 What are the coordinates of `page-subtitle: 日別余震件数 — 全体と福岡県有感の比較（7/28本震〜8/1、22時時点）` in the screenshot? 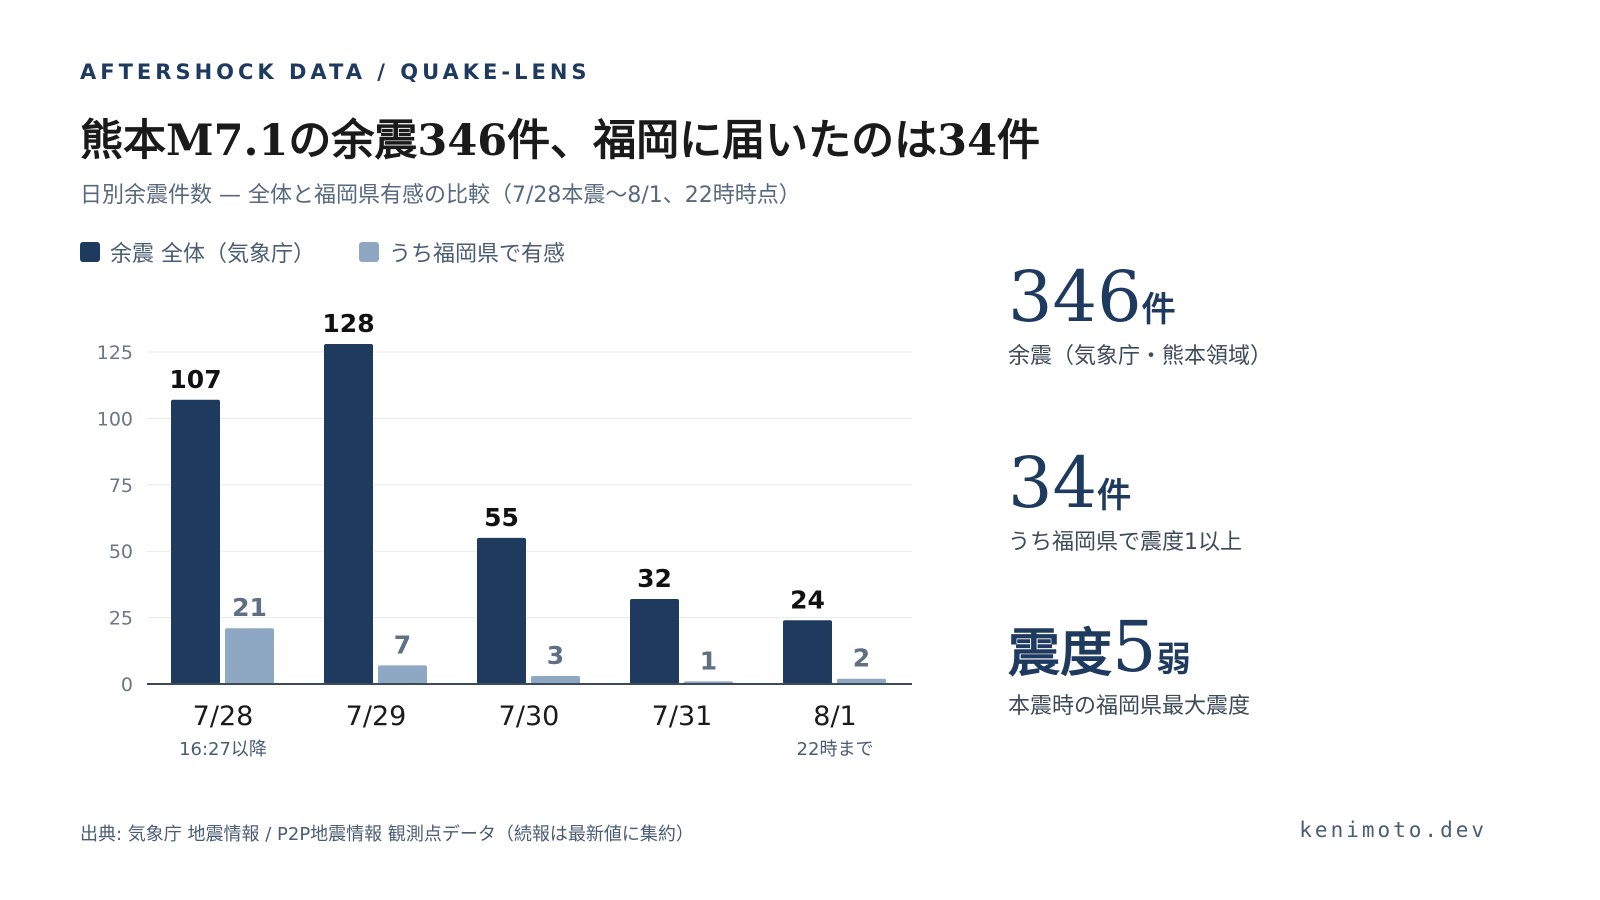 It's located at (440, 195).